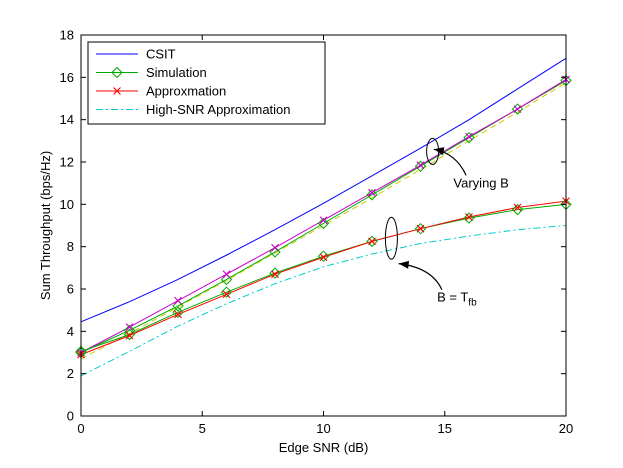 This screenshot has height=468, width=623. I want to click on annotations-group: Varying B B = Tfb, so click(446, 223).